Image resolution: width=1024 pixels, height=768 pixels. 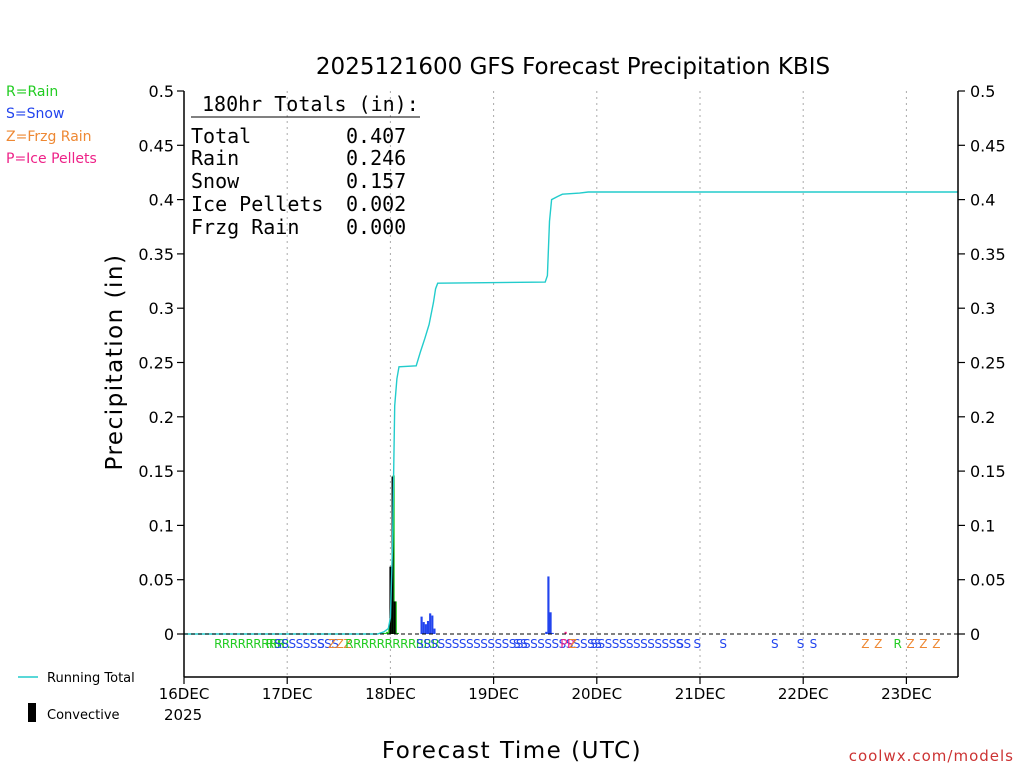 I want to click on y-tick-label-left: 0.5, so click(x=161, y=91).